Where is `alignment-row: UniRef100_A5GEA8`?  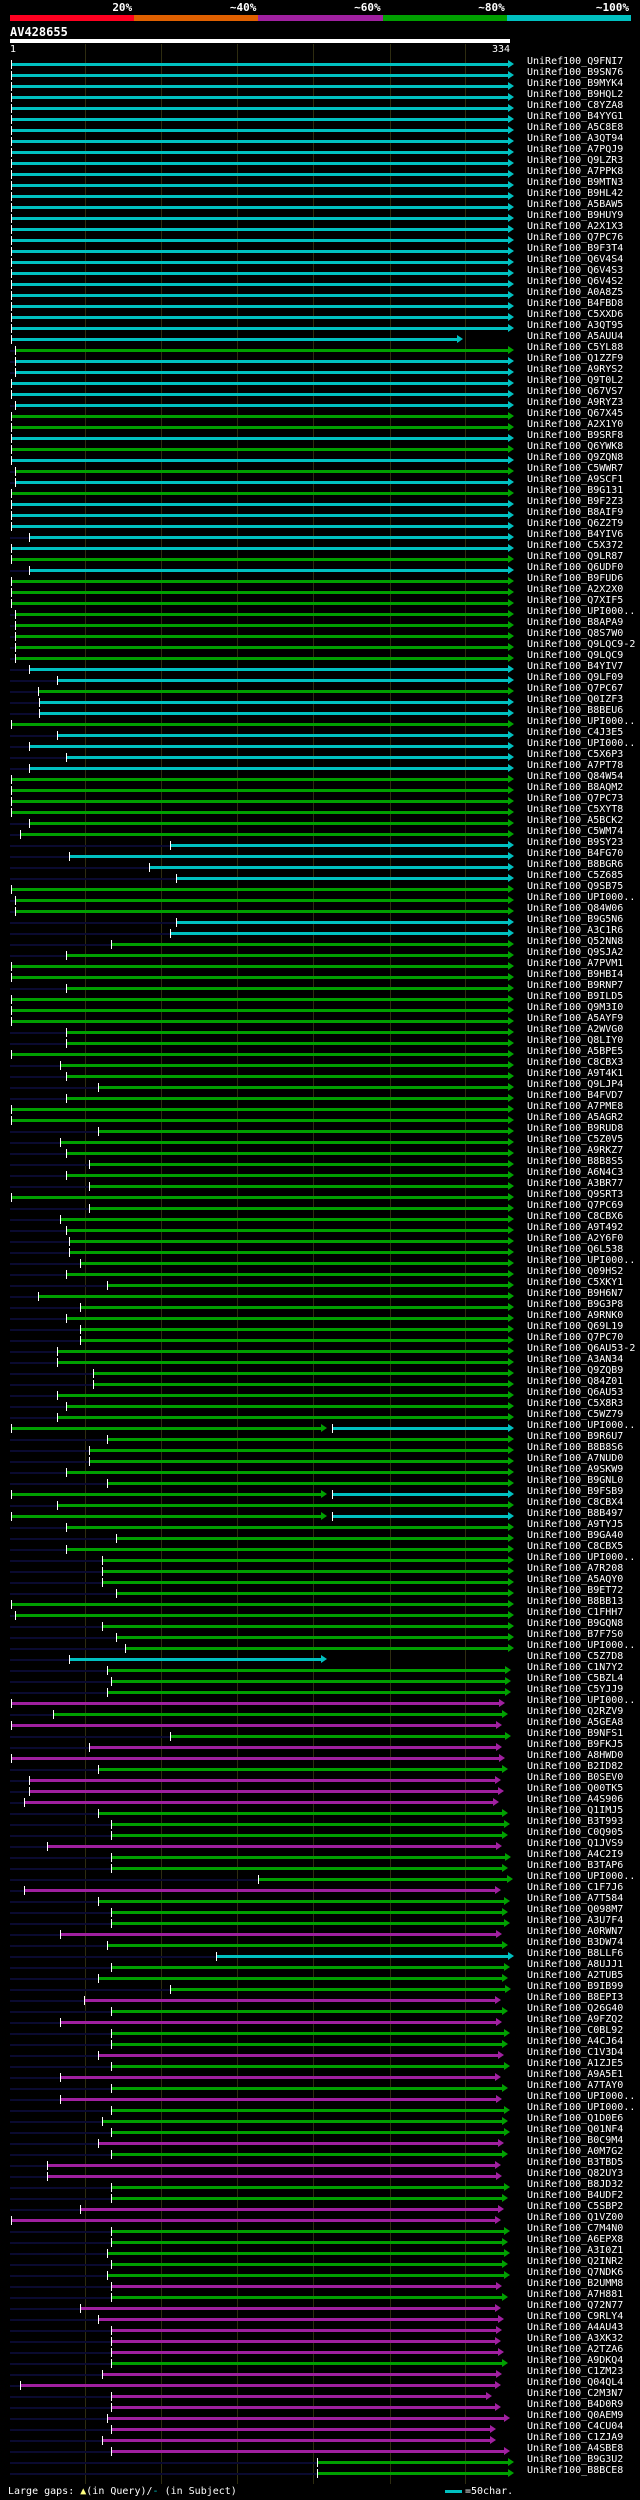
alignment-row: UniRef100_A5GEA8 is located at coordinates (320, 1724).